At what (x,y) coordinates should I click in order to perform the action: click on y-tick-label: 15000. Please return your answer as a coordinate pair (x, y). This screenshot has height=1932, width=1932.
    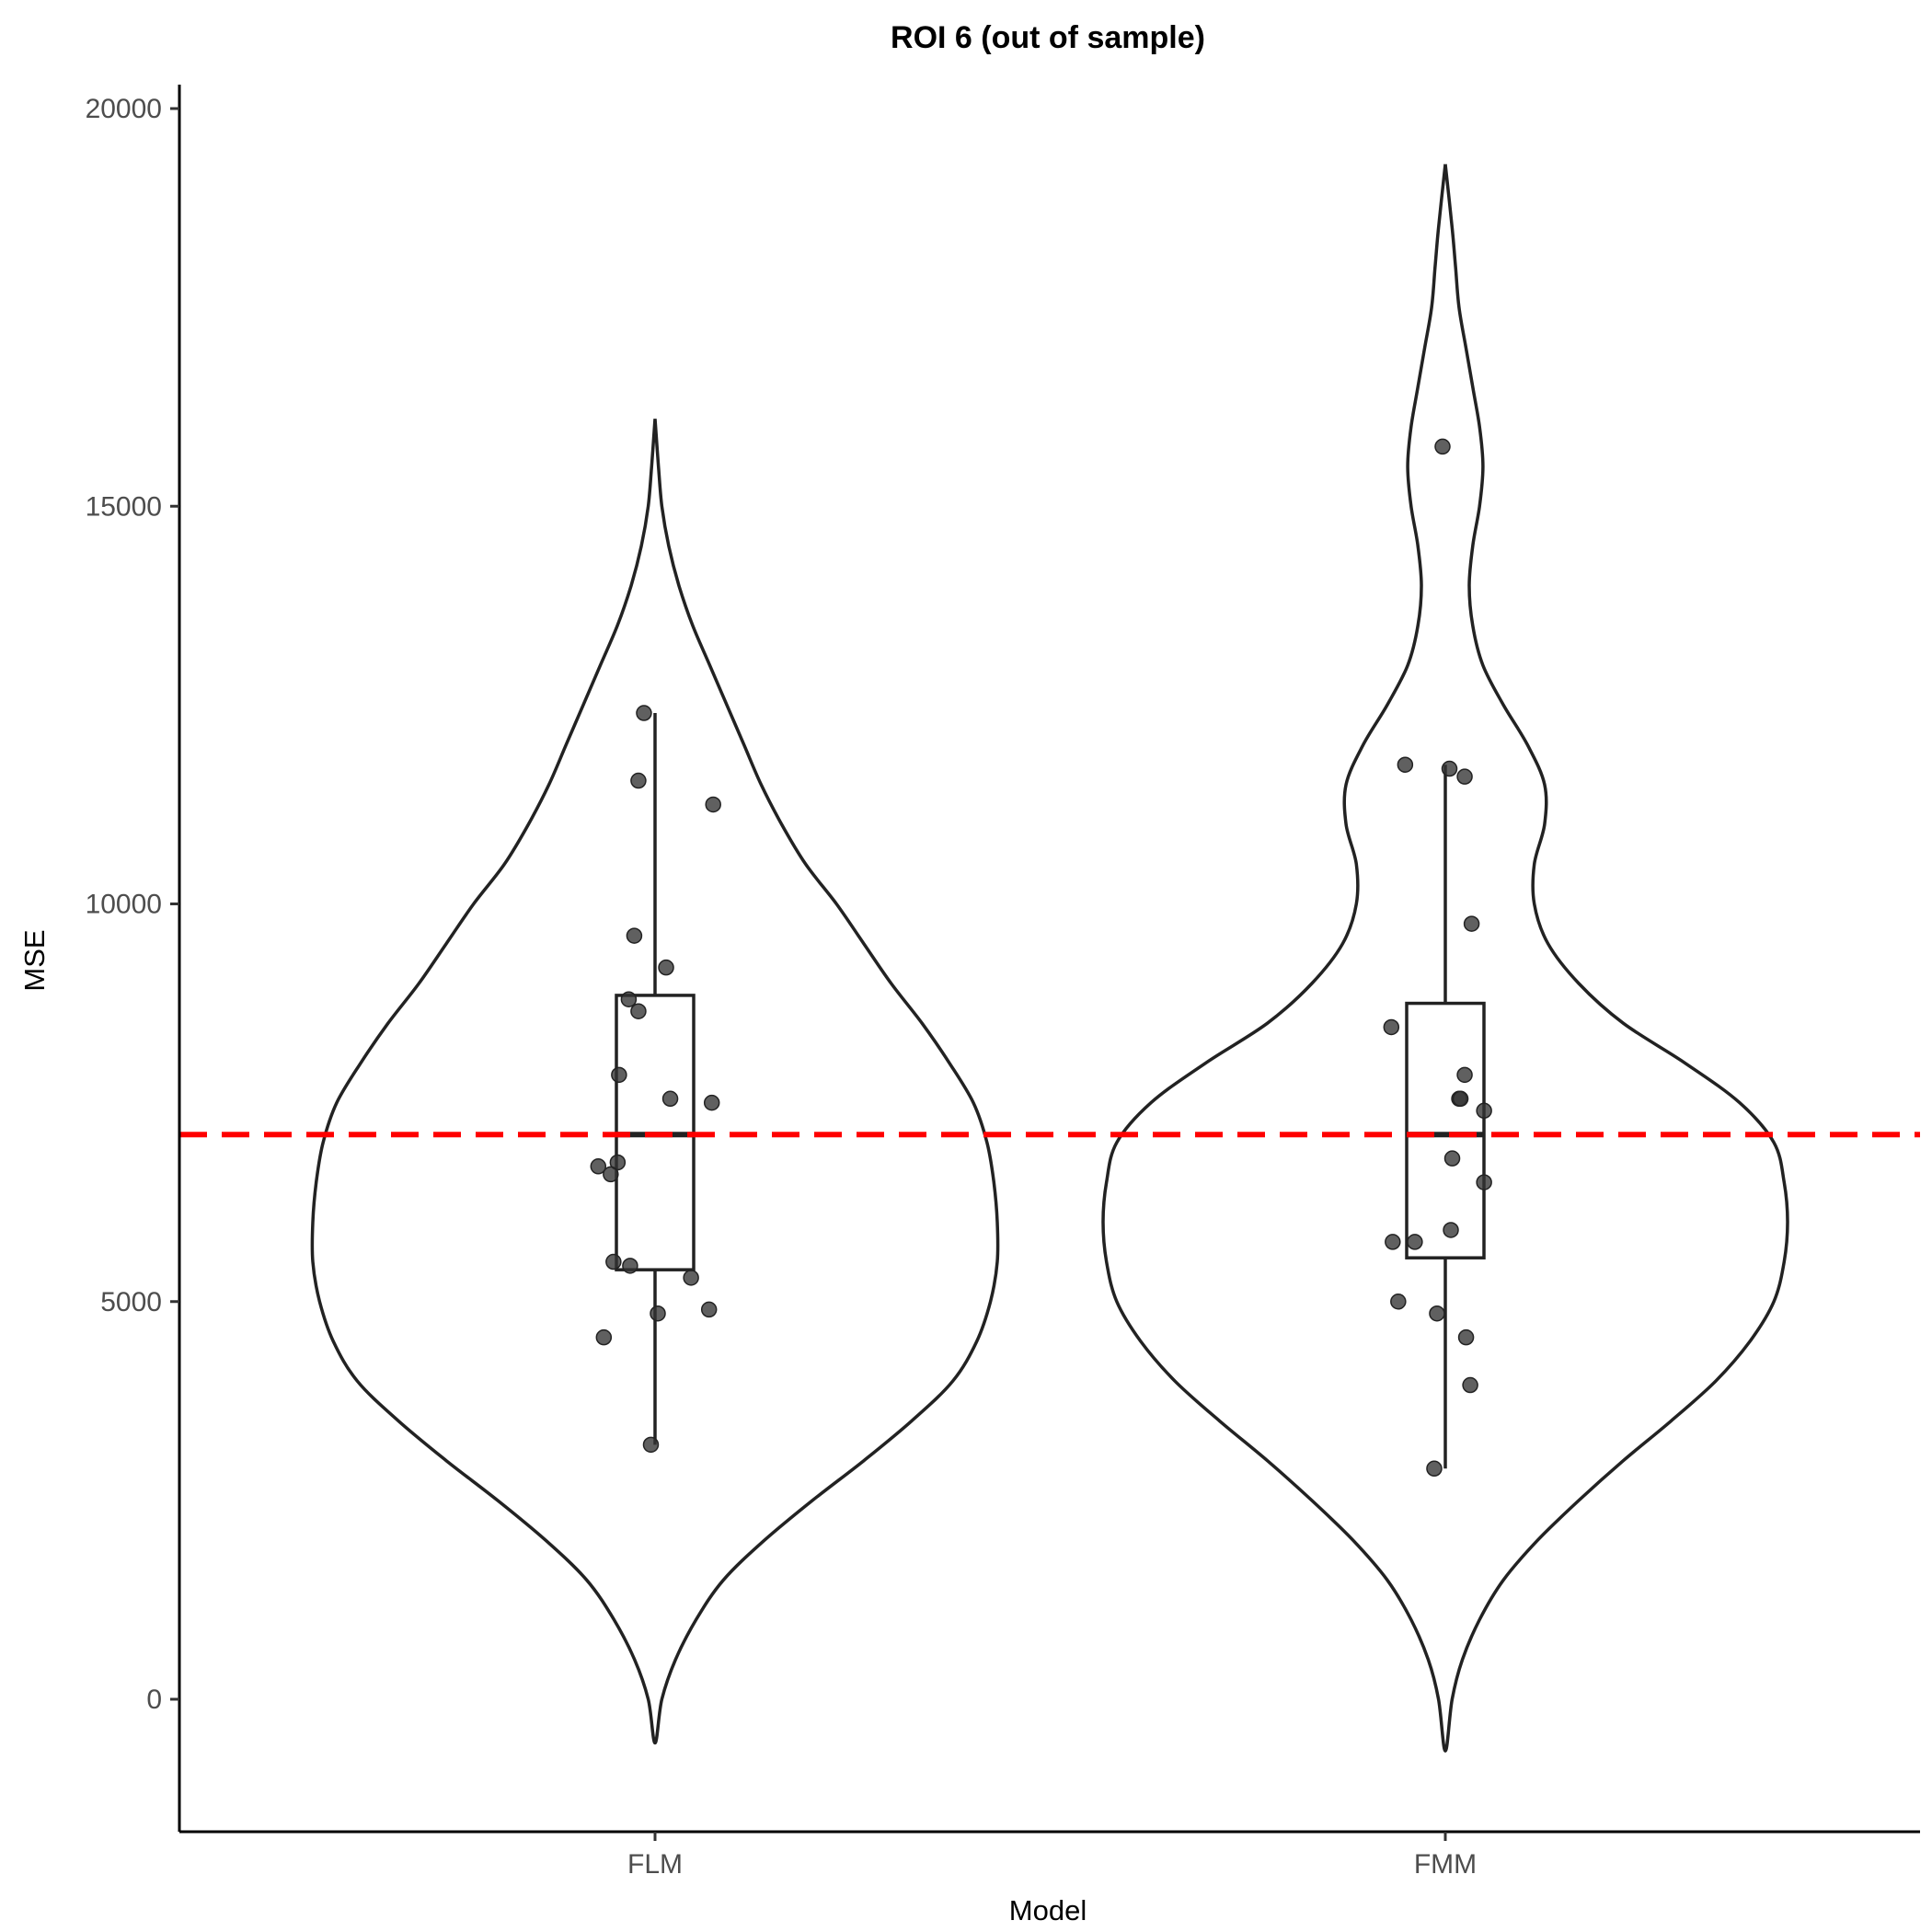
    Looking at the image, I should click on (124, 506).